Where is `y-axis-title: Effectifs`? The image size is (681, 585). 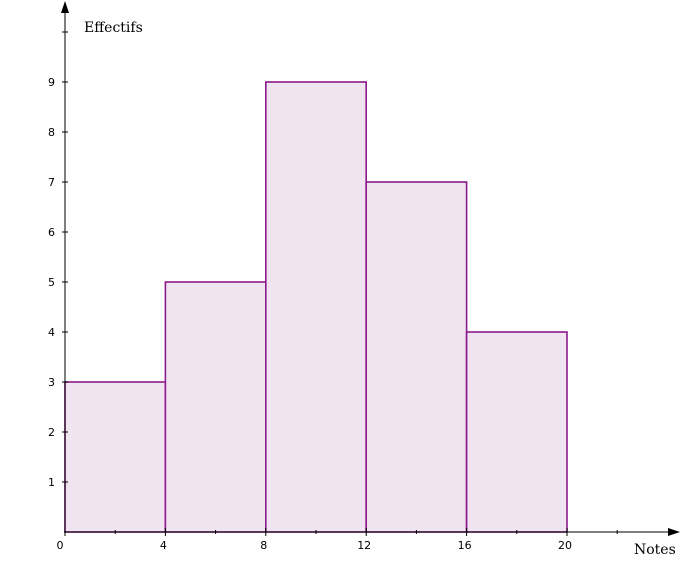 y-axis-title: Effectifs is located at coordinates (113, 28).